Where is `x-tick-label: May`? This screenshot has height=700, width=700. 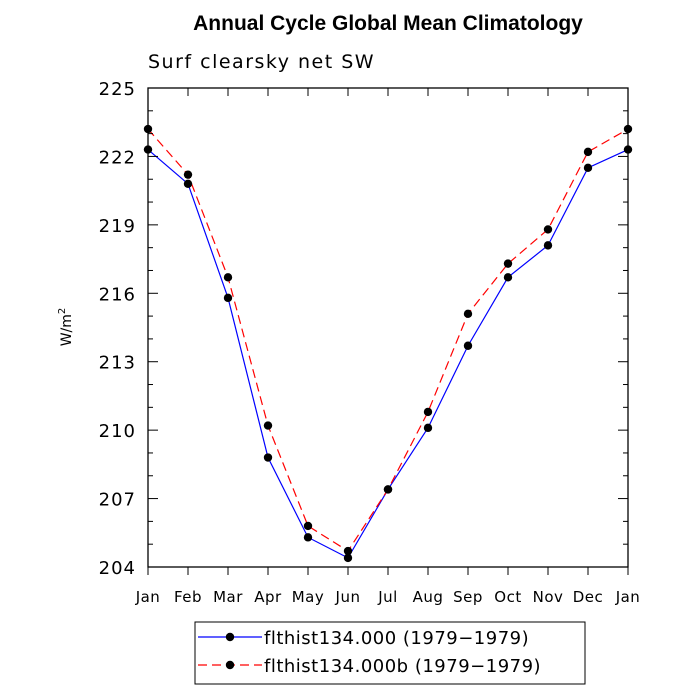
x-tick-label: May is located at coordinates (308, 597).